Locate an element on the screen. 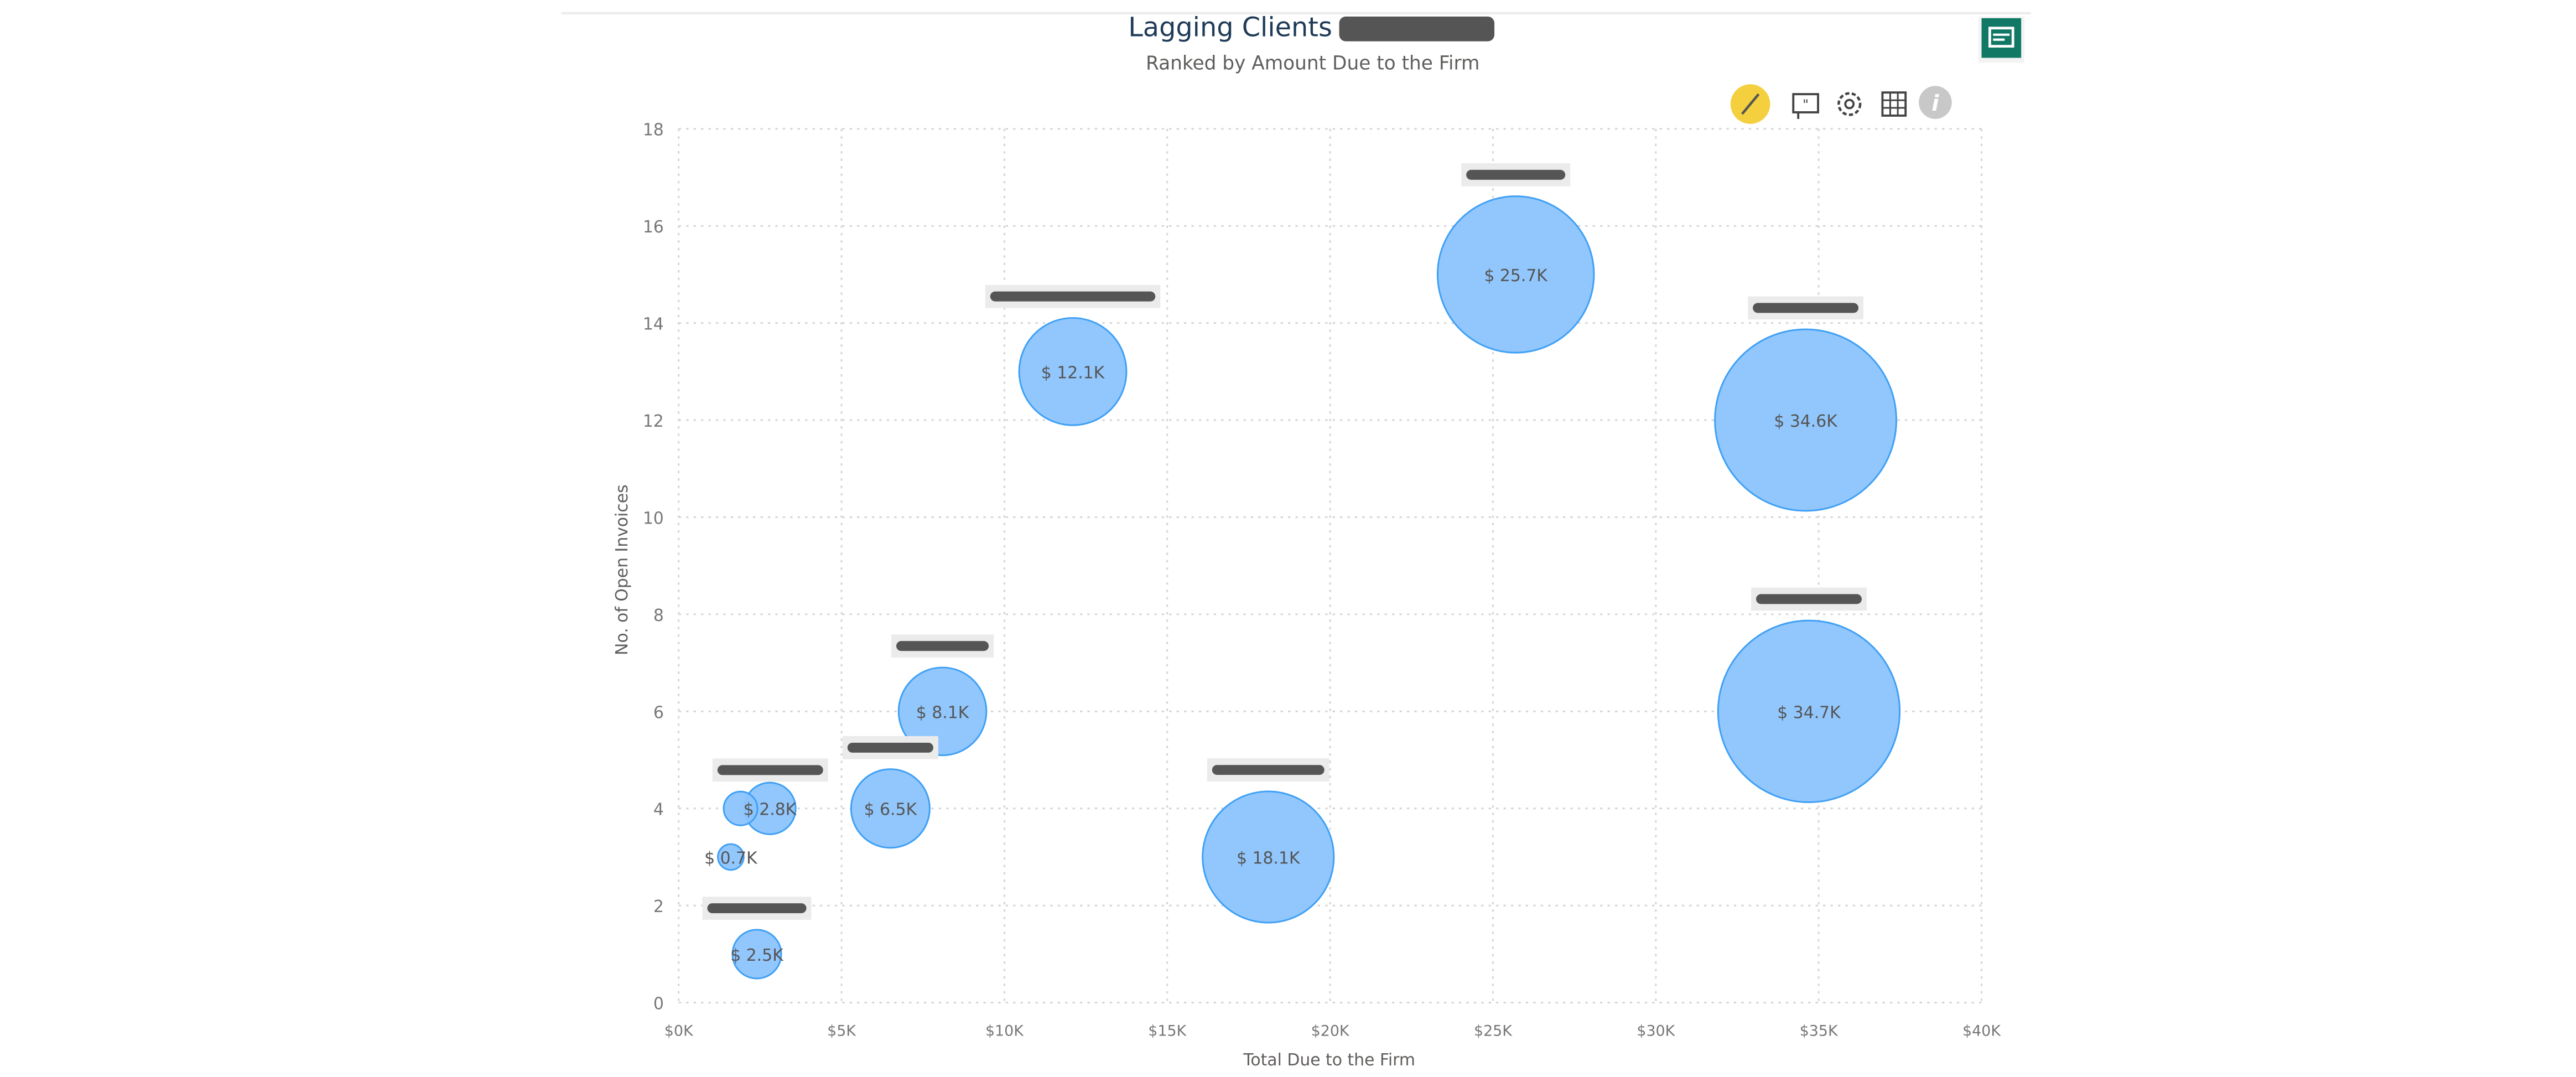 This screenshot has height=1077, width=2576. comment-icon: " is located at coordinates (1805, 106).